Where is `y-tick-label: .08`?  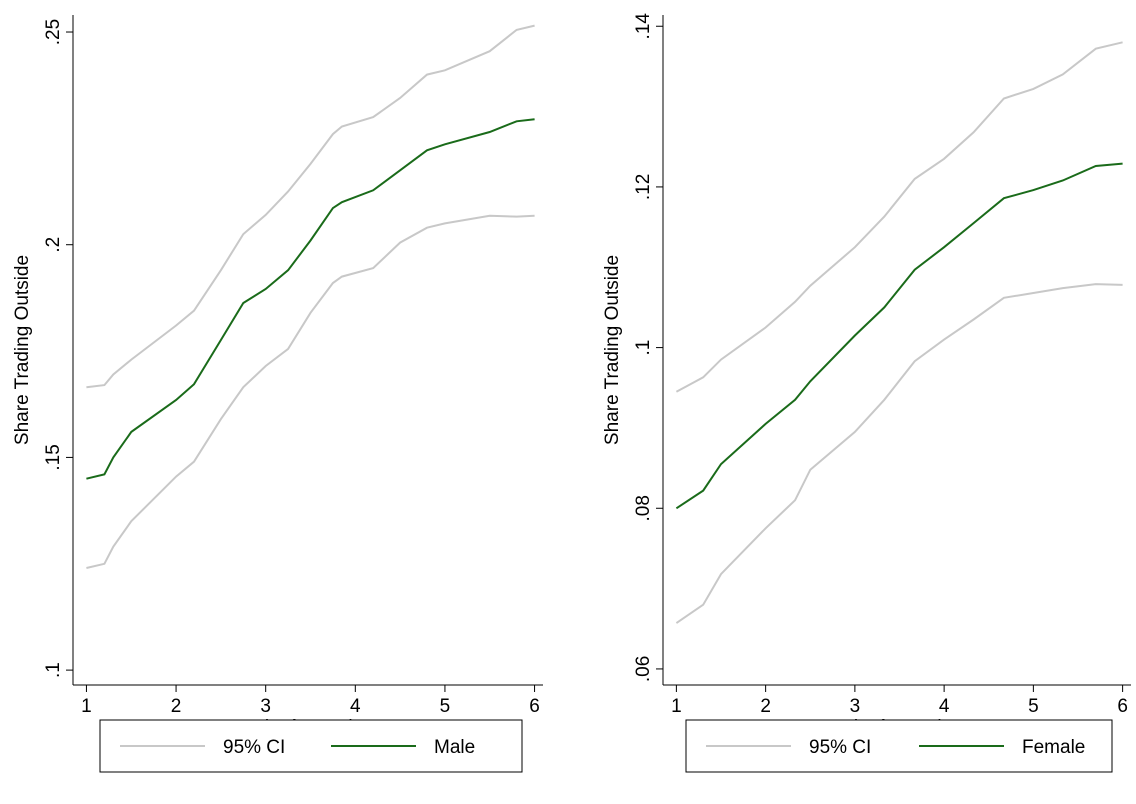
y-tick-label: .08 is located at coordinates (643, 508).